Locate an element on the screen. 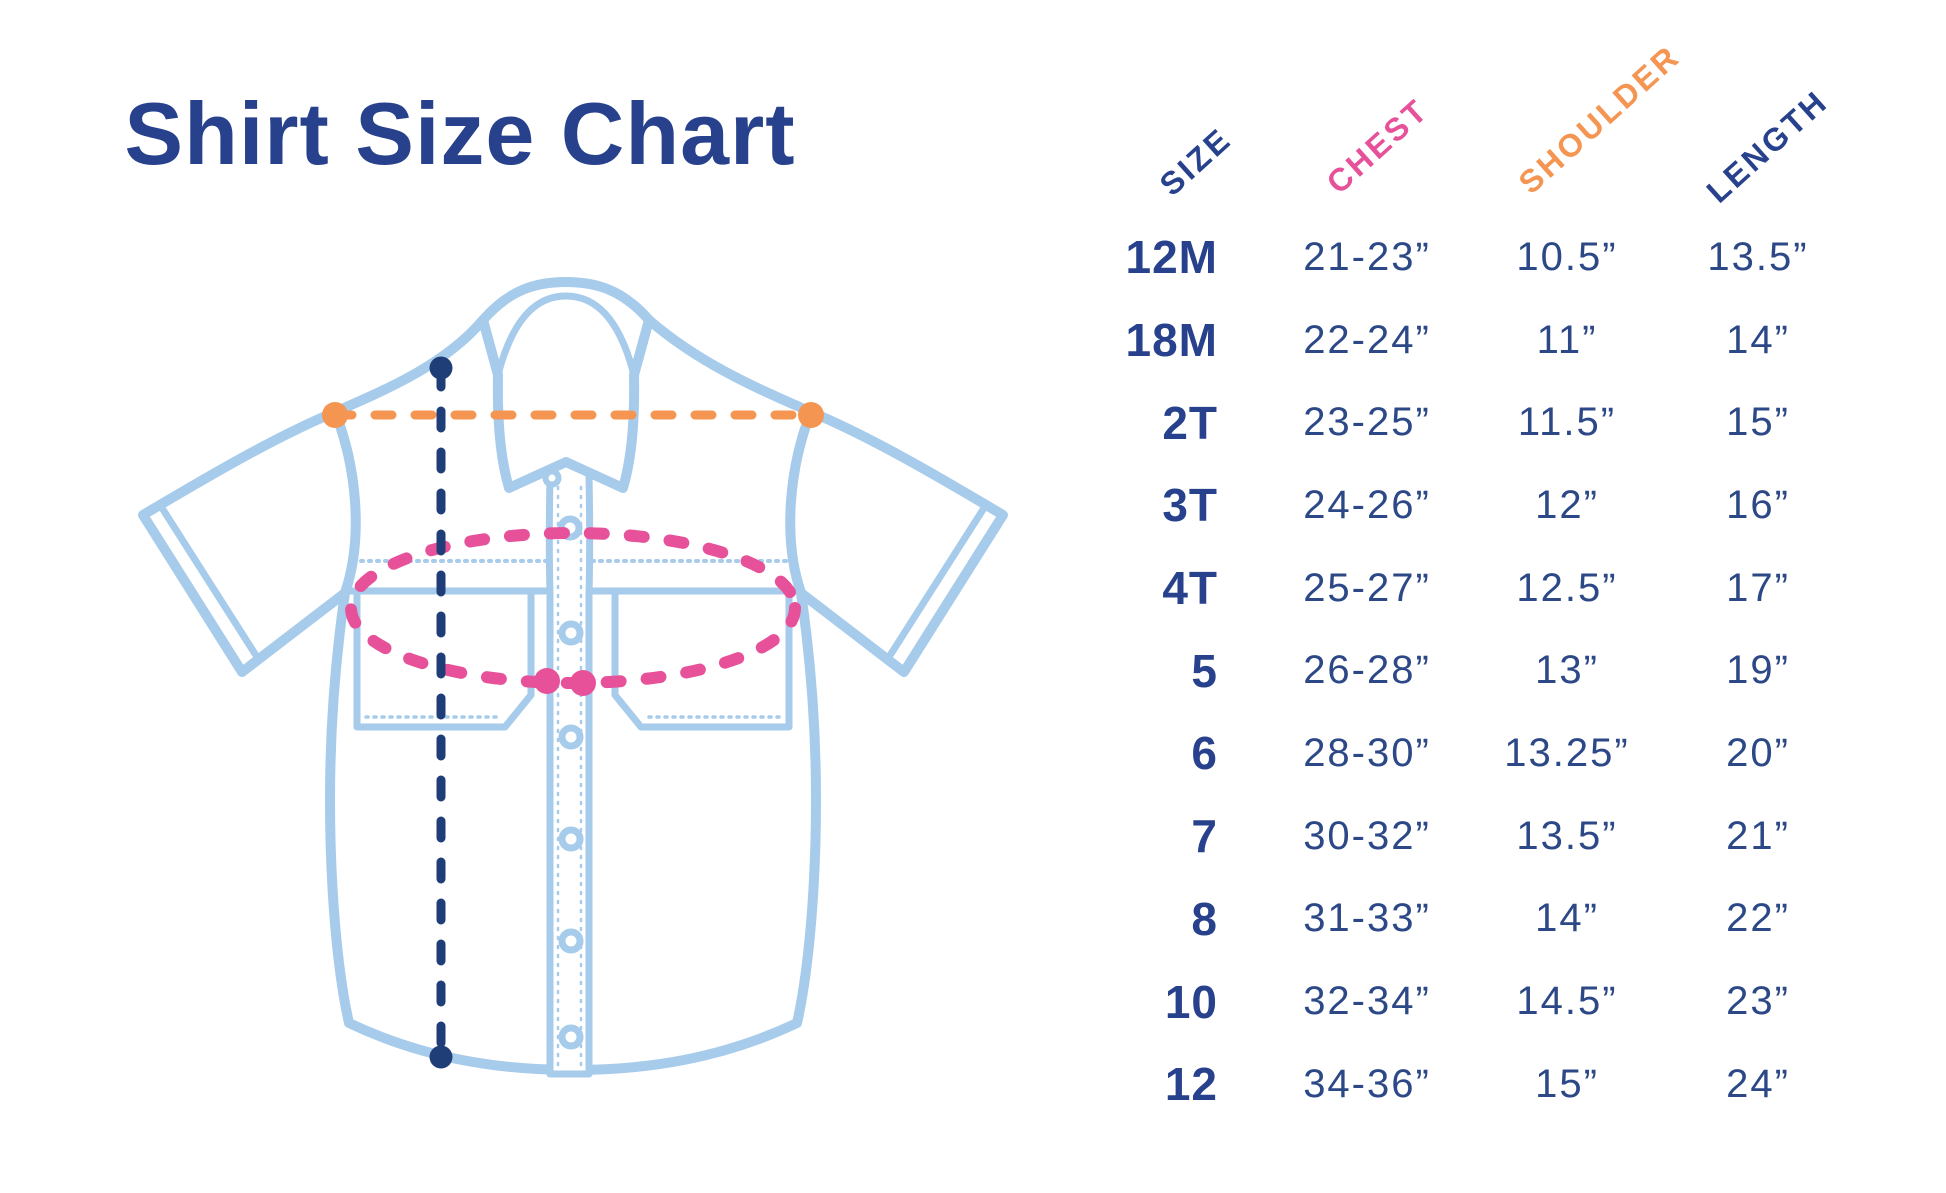 This screenshot has width=1946, height=1193. size-label-value: 6 is located at coordinates (1204, 753).